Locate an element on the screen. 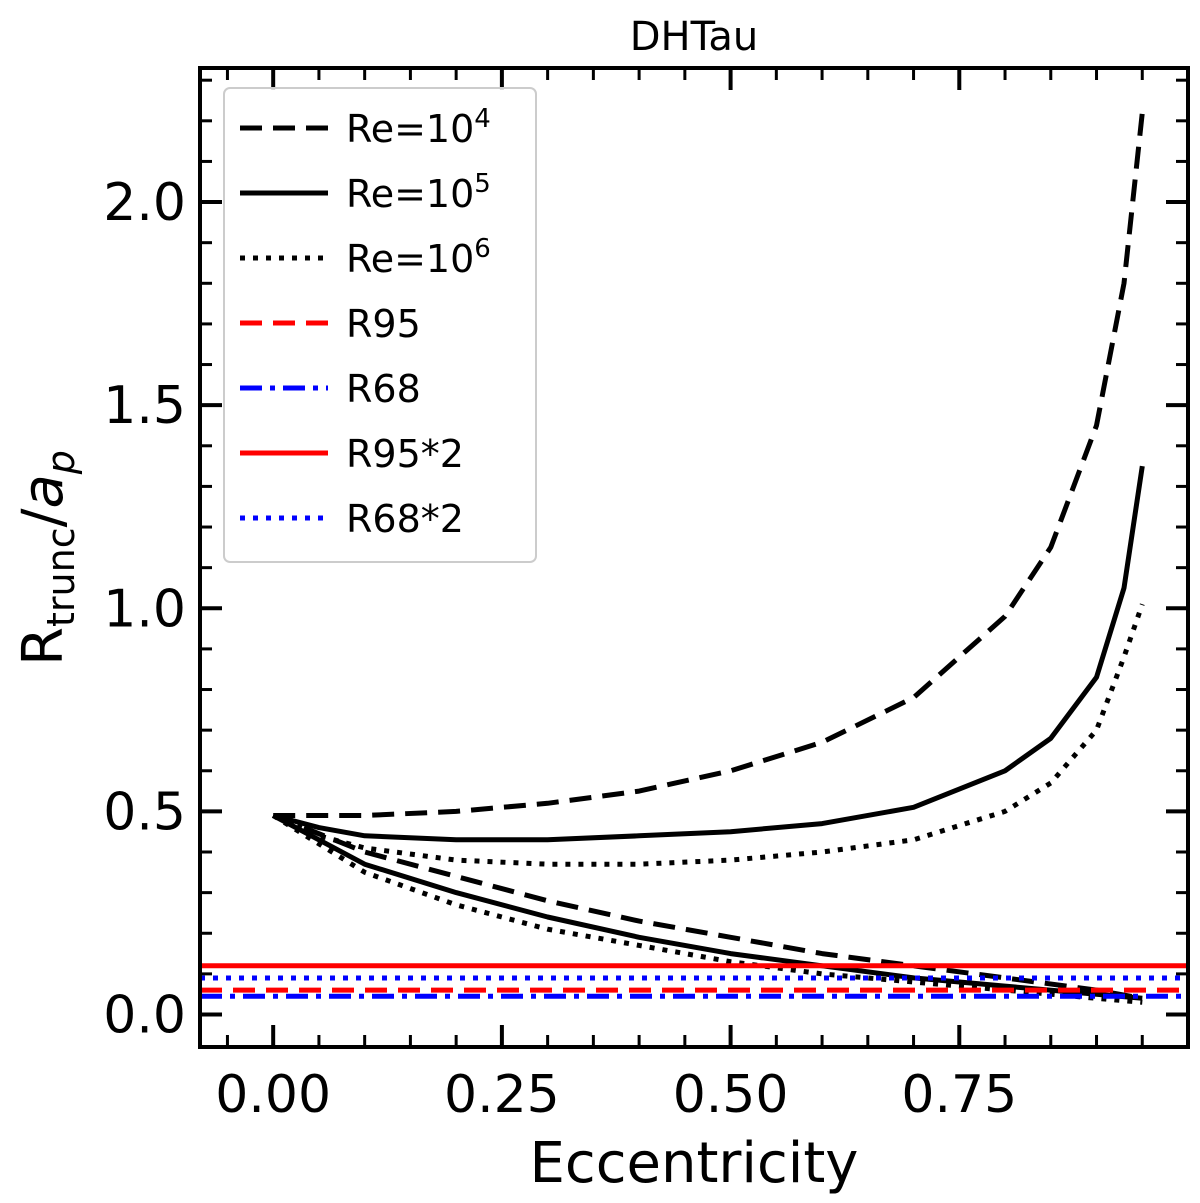 The height and width of the screenshot is (1203, 1200). y-axis-label-slash: / is located at coordinates (43, 517).